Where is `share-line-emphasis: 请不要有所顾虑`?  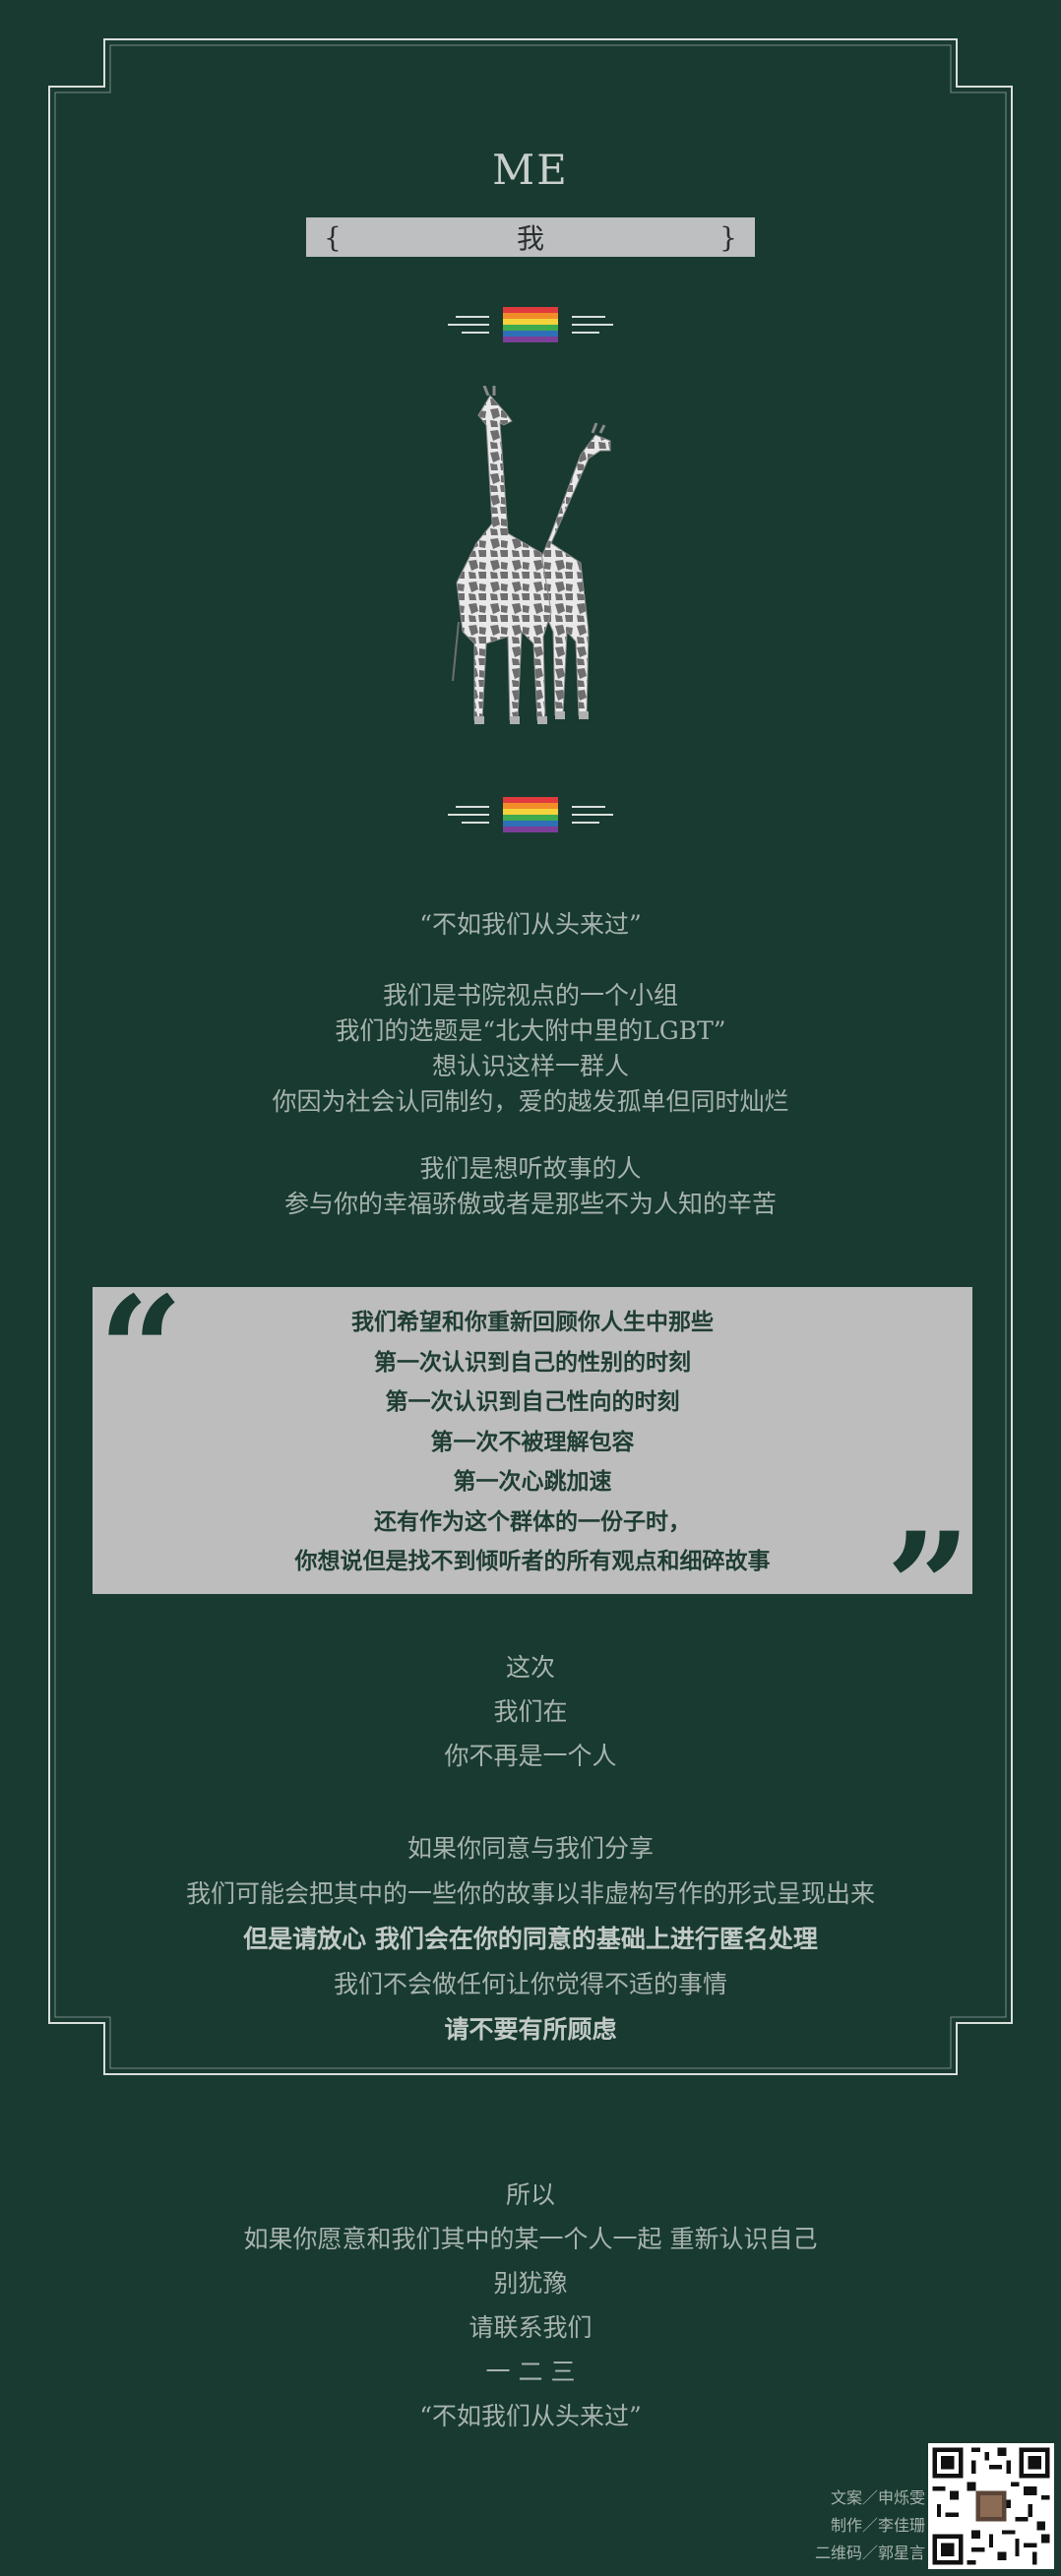 share-line-emphasis: 请不要有所顾虑 is located at coordinates (530, 2030).